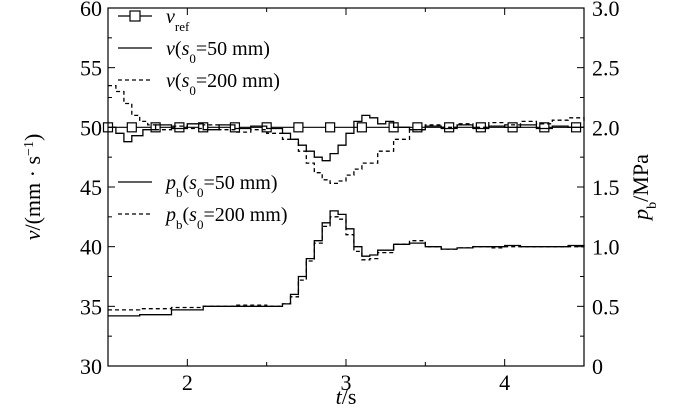 The height and width of the screenshot is (408, 700). What do you see at coordinates (135, 16) in the screenshot?
I see `legend-marker` at bounding box center [135, 16].